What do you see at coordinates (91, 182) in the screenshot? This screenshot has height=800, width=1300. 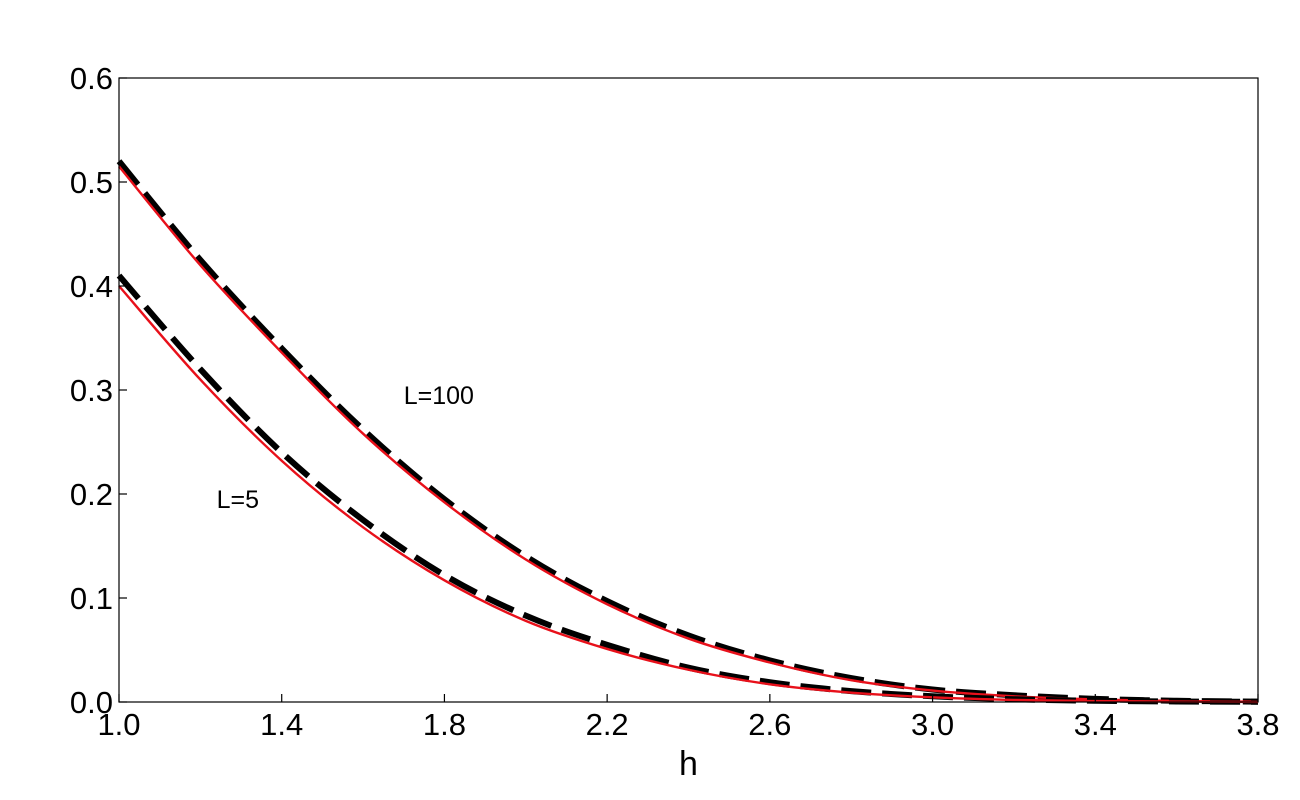 I see `y-tick-label: 0.5` at bounding box center [91, 182].